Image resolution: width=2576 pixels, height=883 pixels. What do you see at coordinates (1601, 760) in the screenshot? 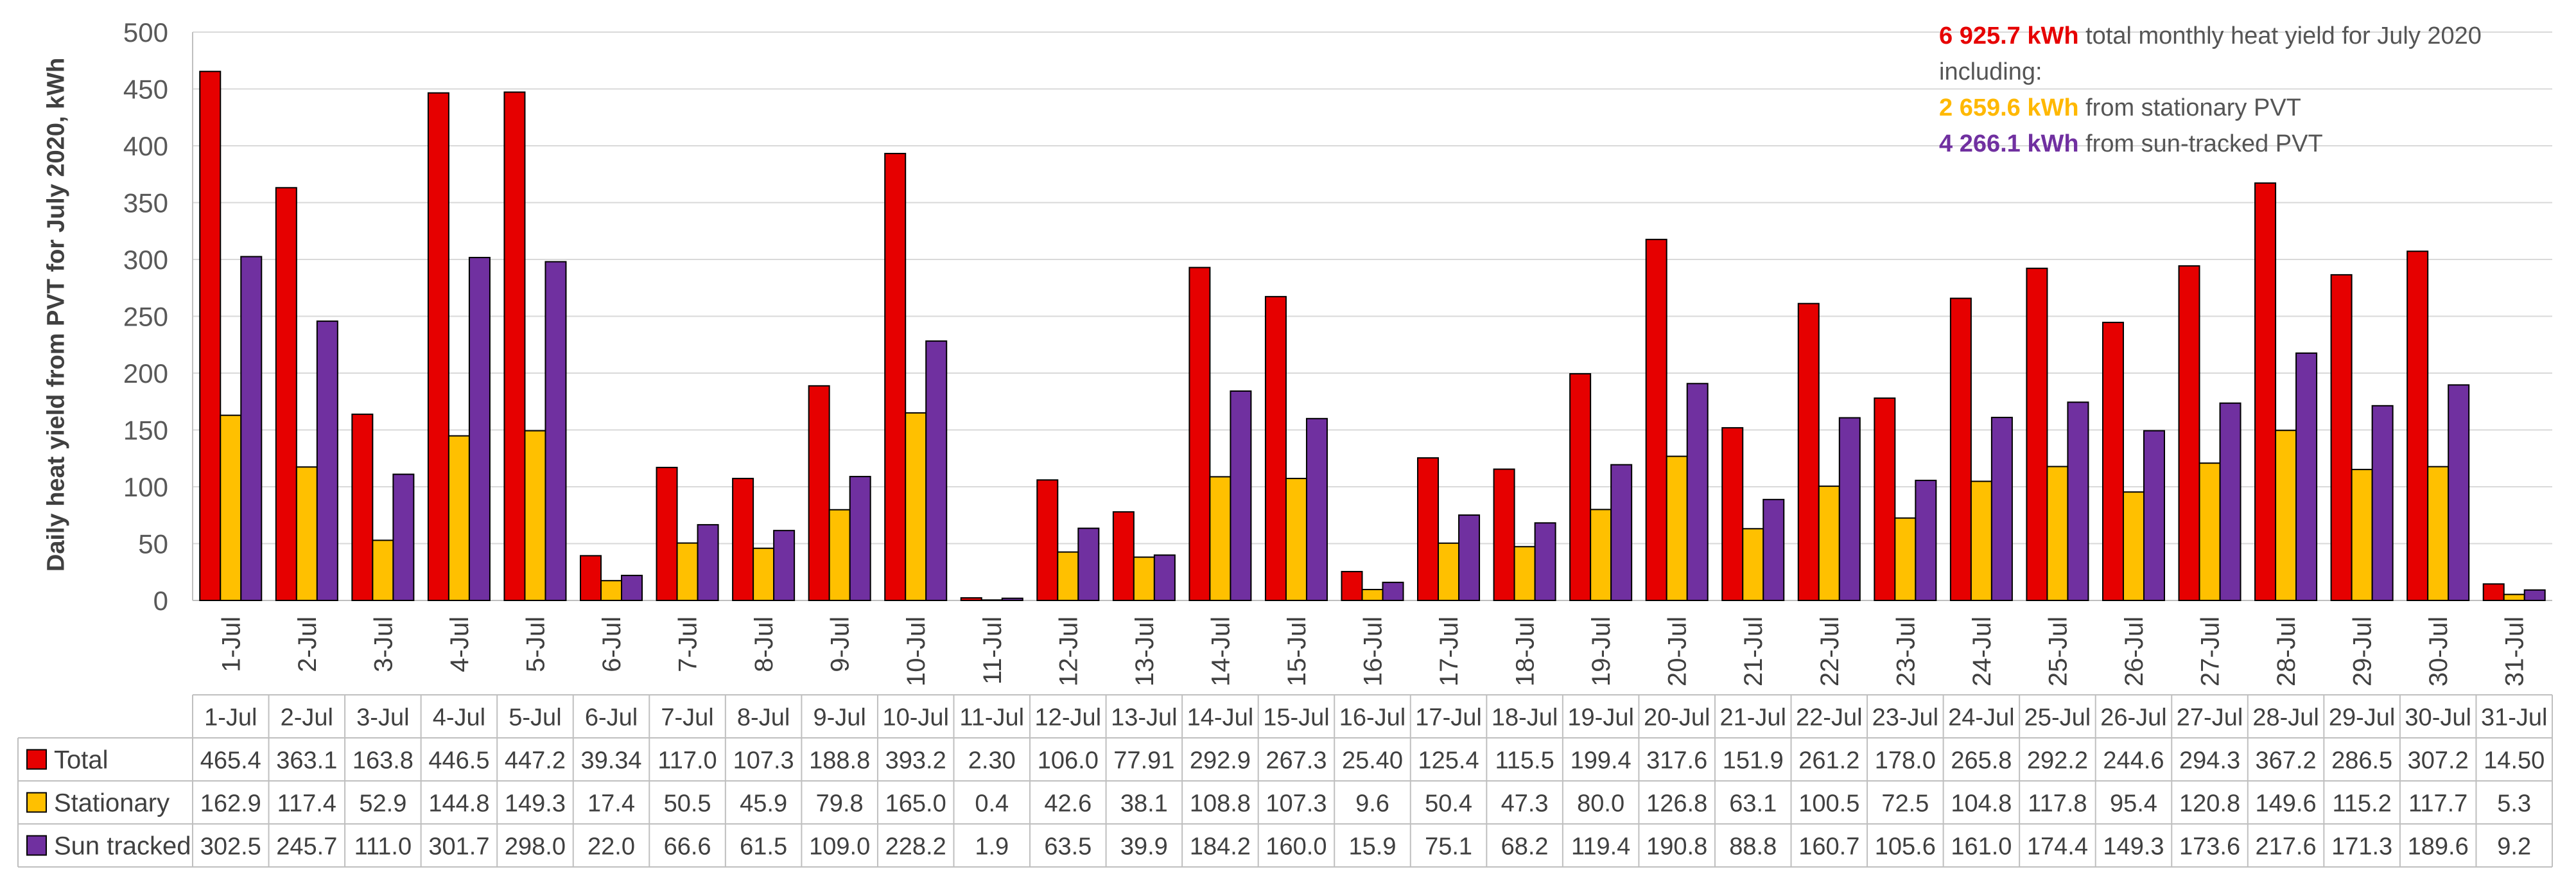
I see `table-value-cell: 199.4` at bounding box center [1601, 760].